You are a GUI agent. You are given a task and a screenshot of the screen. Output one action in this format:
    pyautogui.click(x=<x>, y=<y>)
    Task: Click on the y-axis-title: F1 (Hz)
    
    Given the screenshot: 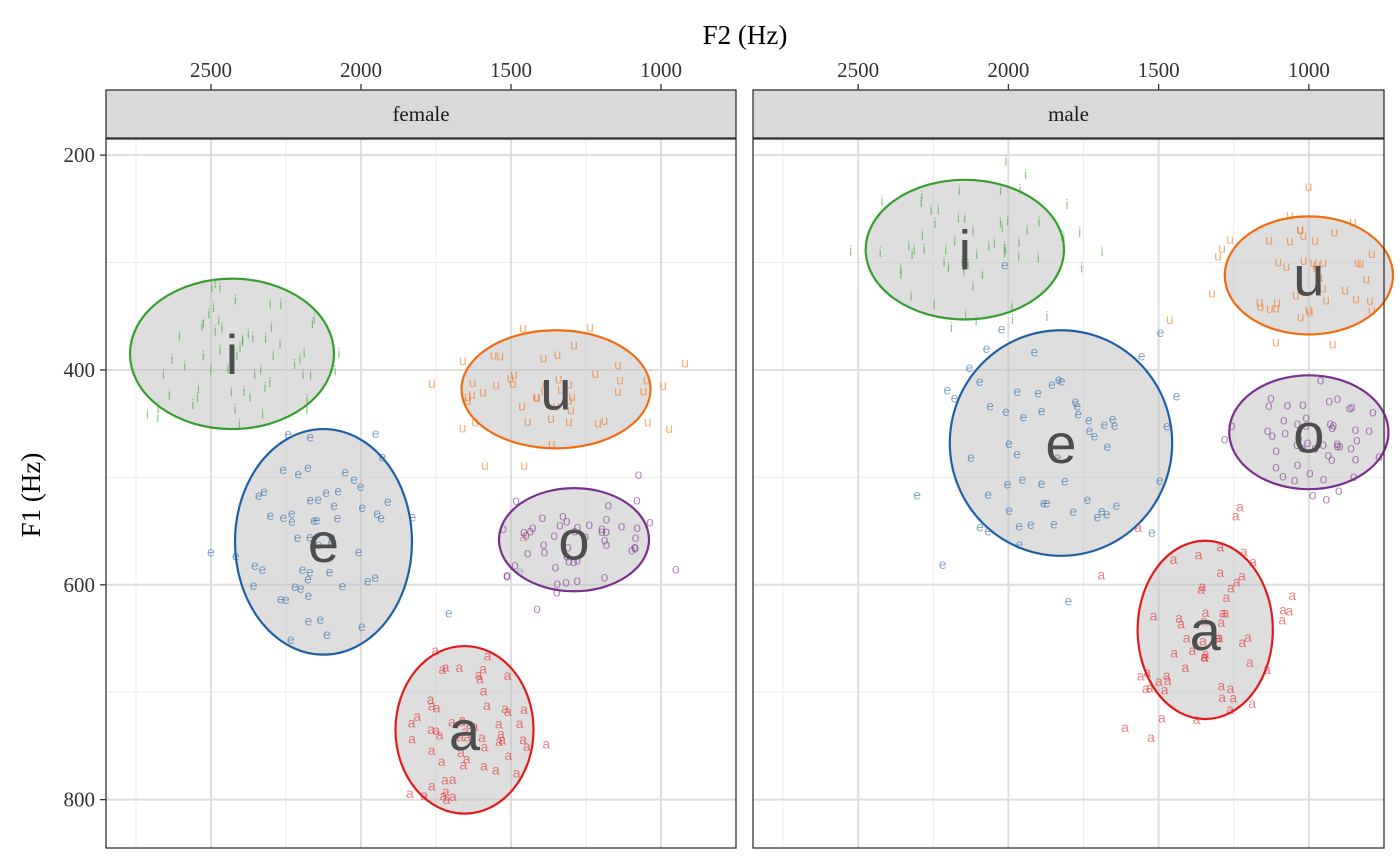 What is the action you would take?
    pyautogui.click(x=31, y=495)
    